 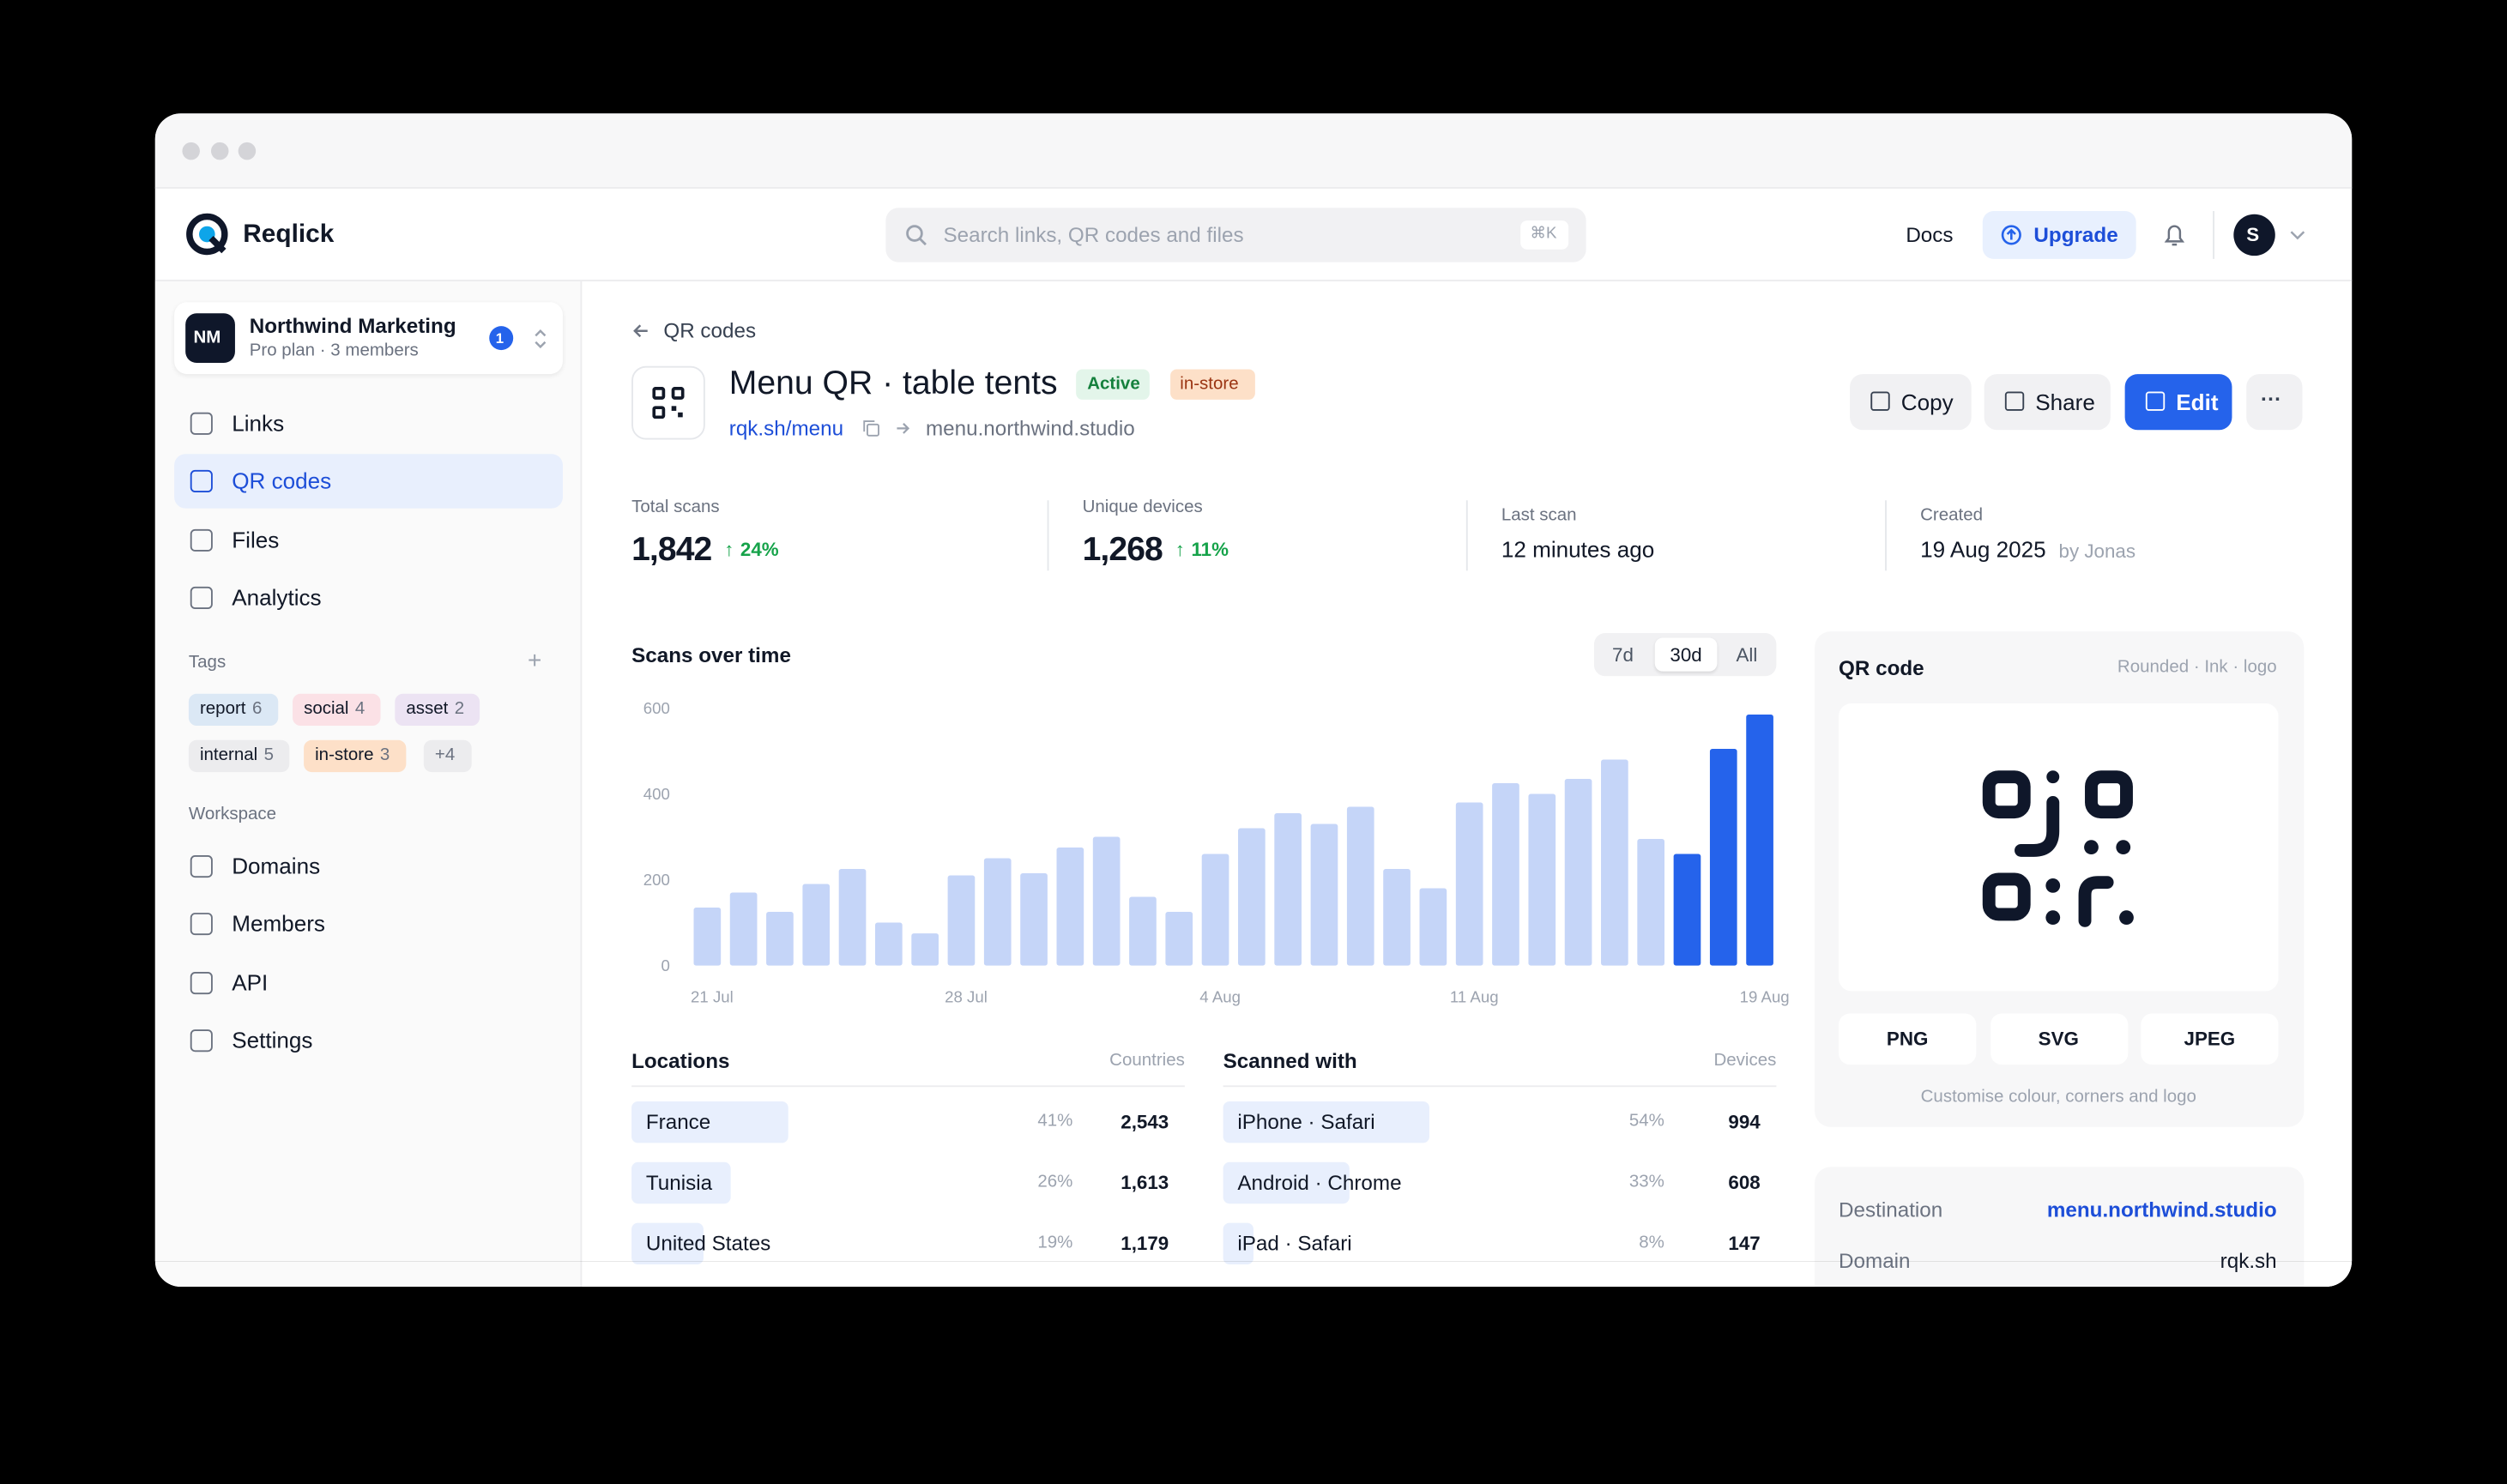 I want to click on details-panel, so click(x=2060, y=1231).